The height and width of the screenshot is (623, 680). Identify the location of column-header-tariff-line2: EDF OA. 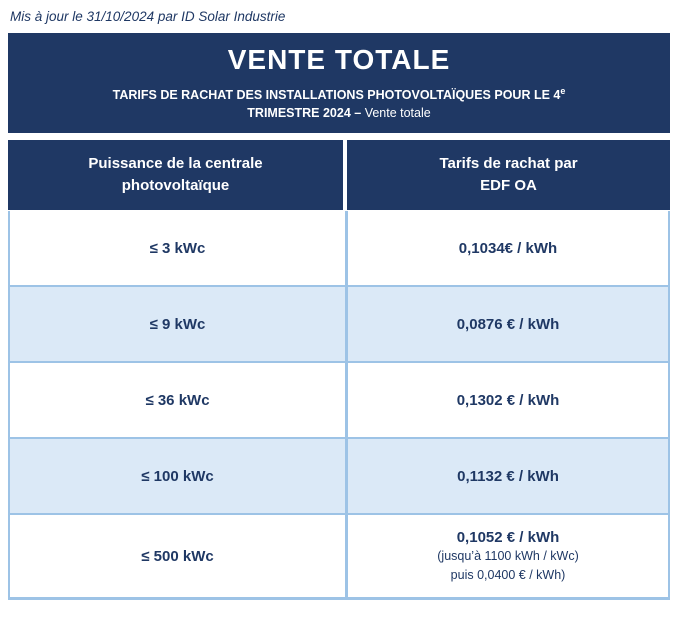
(508, 185).